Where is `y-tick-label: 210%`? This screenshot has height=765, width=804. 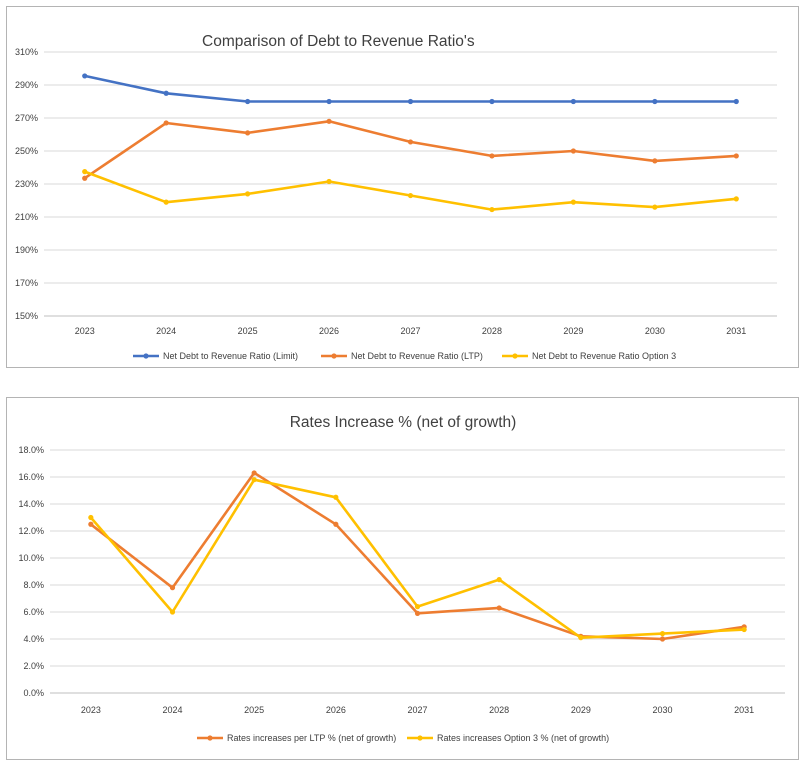
y-tick-label: 210% is located at coordinates (26, 217).